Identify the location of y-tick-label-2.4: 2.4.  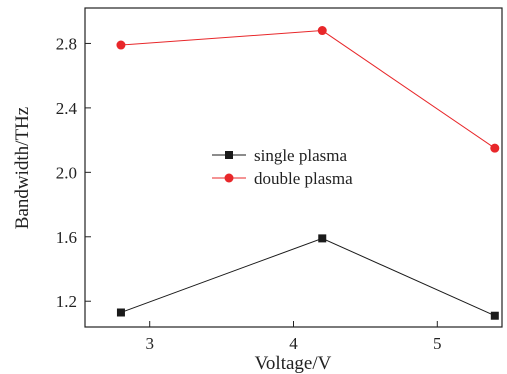
(67, 108).